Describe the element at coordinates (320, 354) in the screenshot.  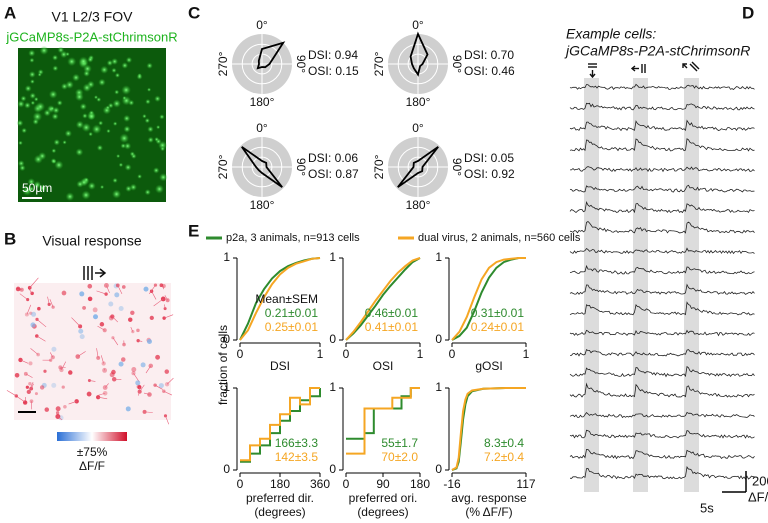
I see `x-tick-label: 1` at that location.